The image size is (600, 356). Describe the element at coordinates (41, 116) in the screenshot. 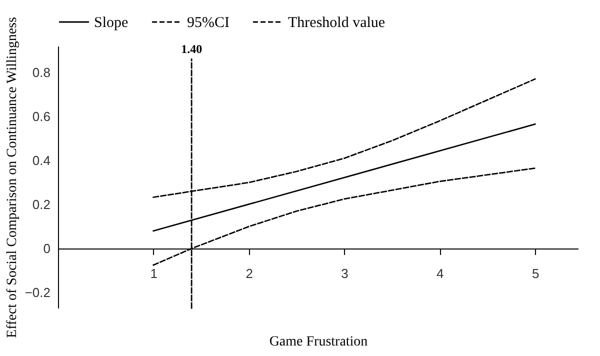

I see `y-tick-label: 0.6` at that location.